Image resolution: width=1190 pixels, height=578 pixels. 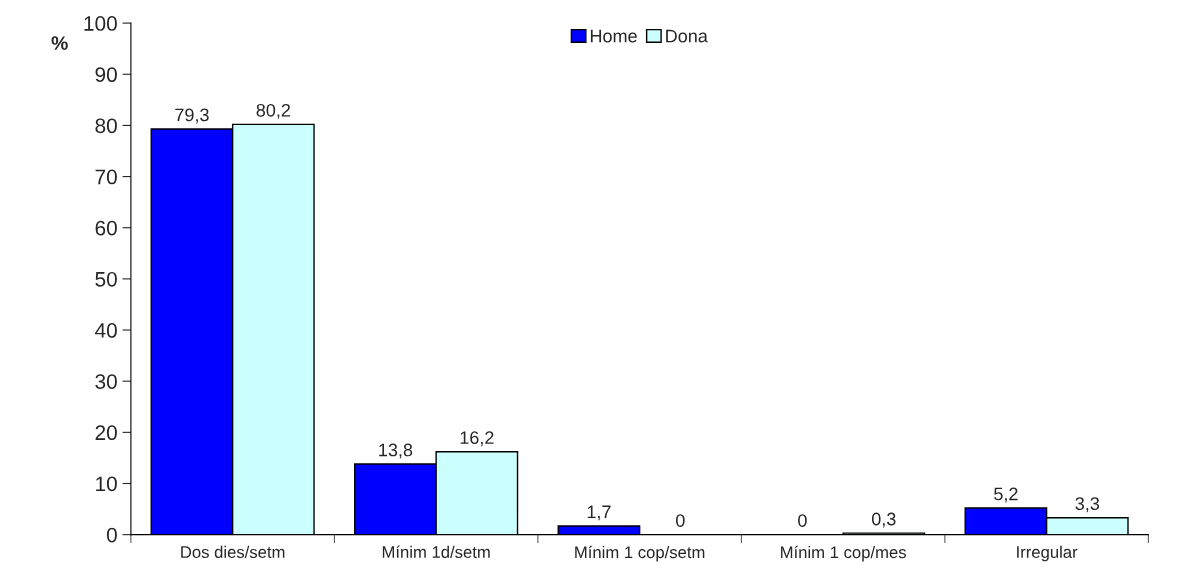 What do you see at coordinates (106, 433) in the screenshot?
I see `y-tick-label: 20` at bounding box center [106, 433].